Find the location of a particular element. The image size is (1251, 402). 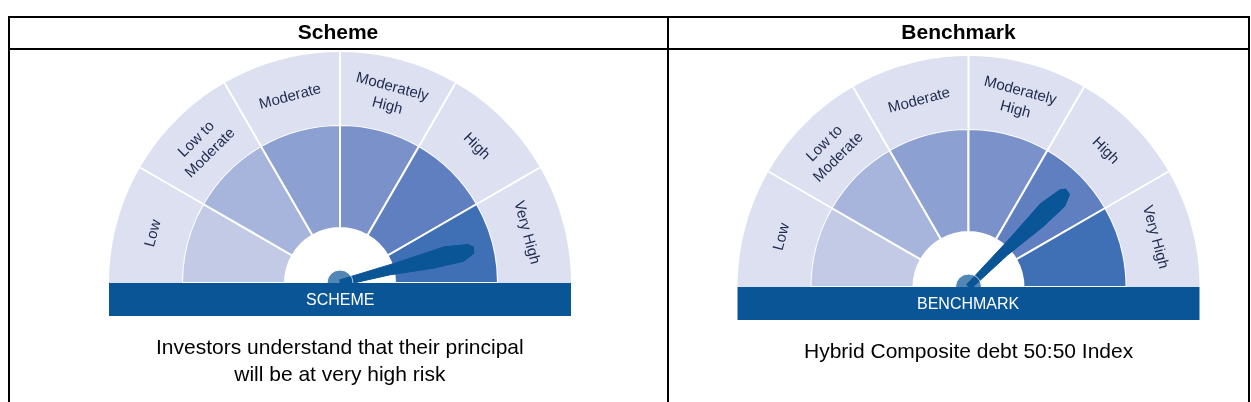

text: Hybrid Composite debt 50:50 Index is located at coordinates (969, 350).